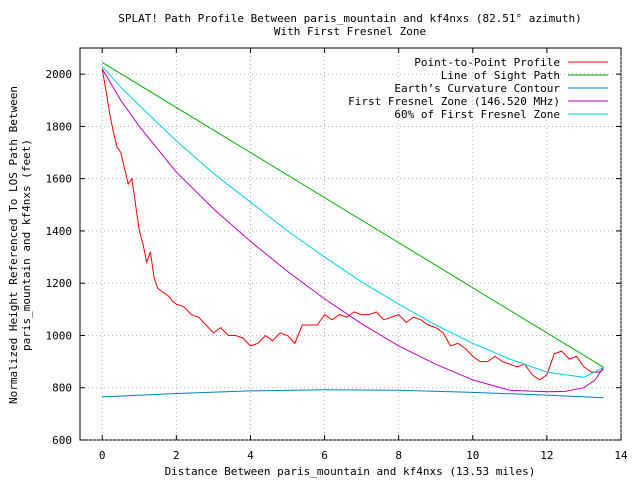 The height and width of the screenshot is (480, 640). What do you see at coordinates (59, 231) in the screenshot?
I see `y-tick-label: 1400` at bounding box center [59, 231].